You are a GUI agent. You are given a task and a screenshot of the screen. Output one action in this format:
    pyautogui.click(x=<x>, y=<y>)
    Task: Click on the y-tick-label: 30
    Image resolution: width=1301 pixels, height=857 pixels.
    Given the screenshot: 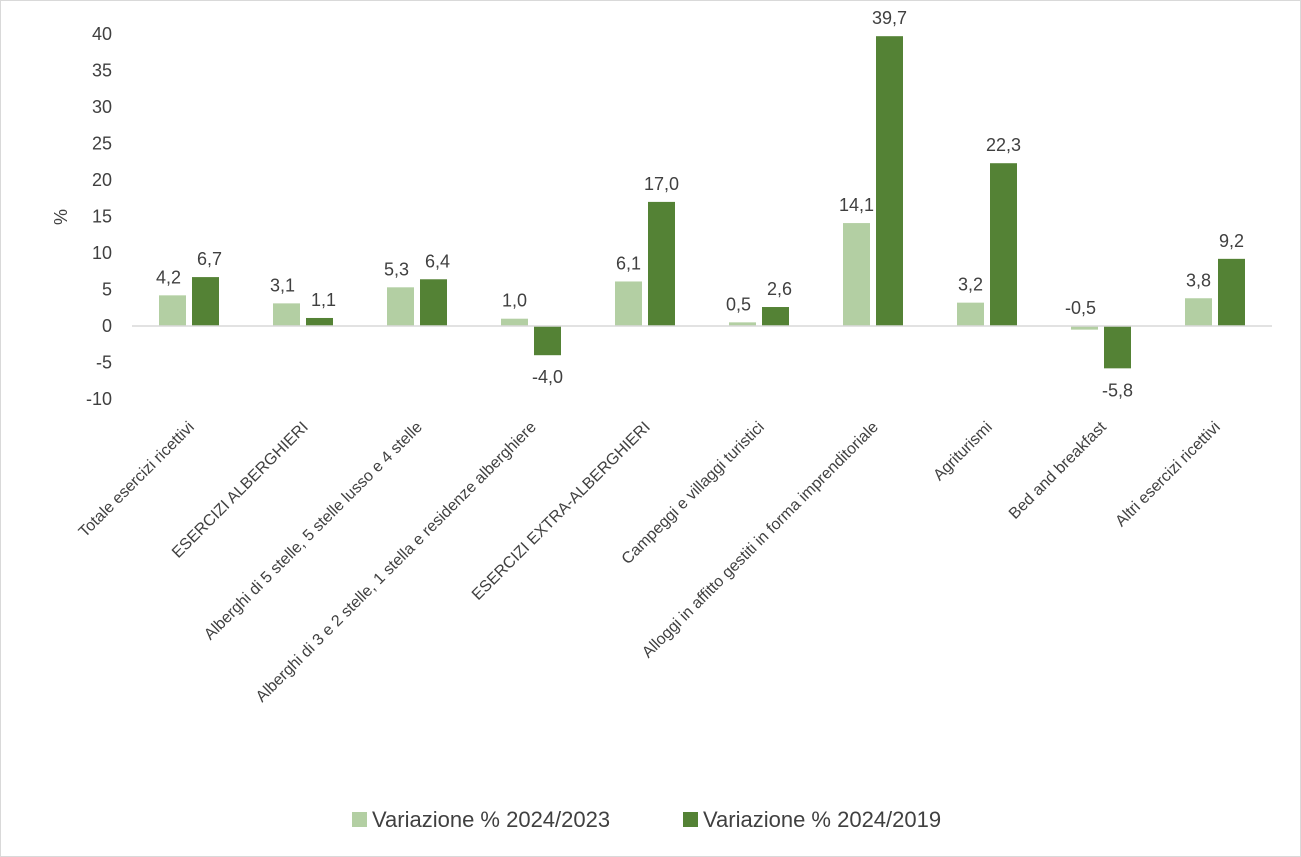 What is the action you would take?
    pyautogui.click(x=102, y=107)
    